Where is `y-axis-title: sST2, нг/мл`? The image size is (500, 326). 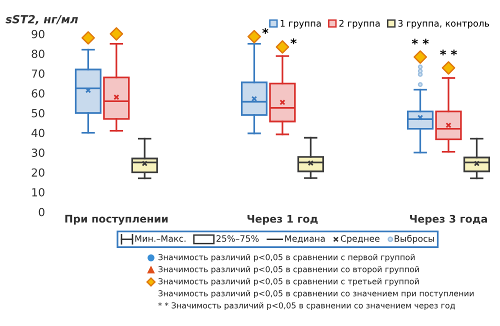 y-axis-title: sST2, нг/мл is located at coordinates (42, 19).